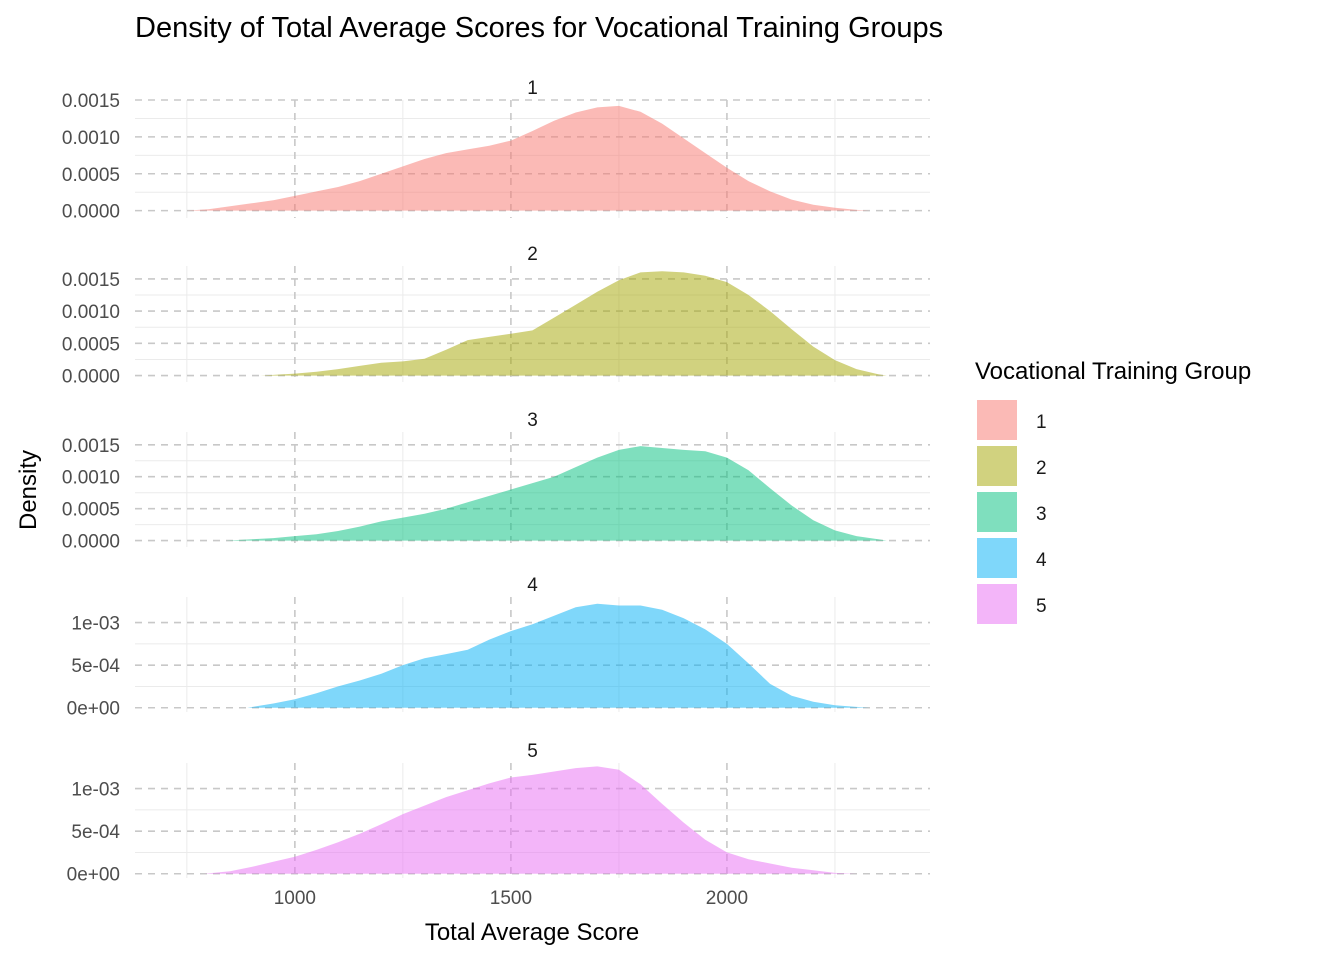 The height and width of the screenshot is (960, 1344). Describe the element at coordinates (532, 254) in the screenshot. I see `facet-strip-label: 2` at that location.